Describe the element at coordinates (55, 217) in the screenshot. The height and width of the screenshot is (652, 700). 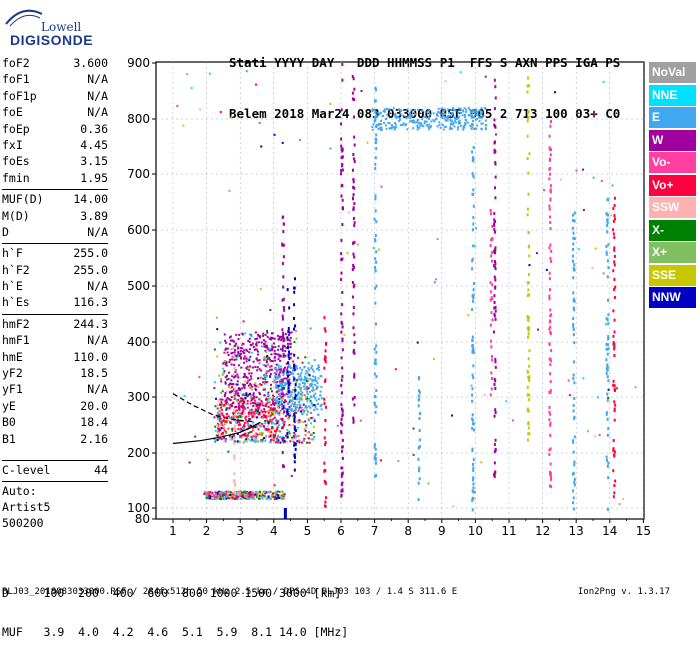
I see `param-row: M(D) 3.89` at that location.